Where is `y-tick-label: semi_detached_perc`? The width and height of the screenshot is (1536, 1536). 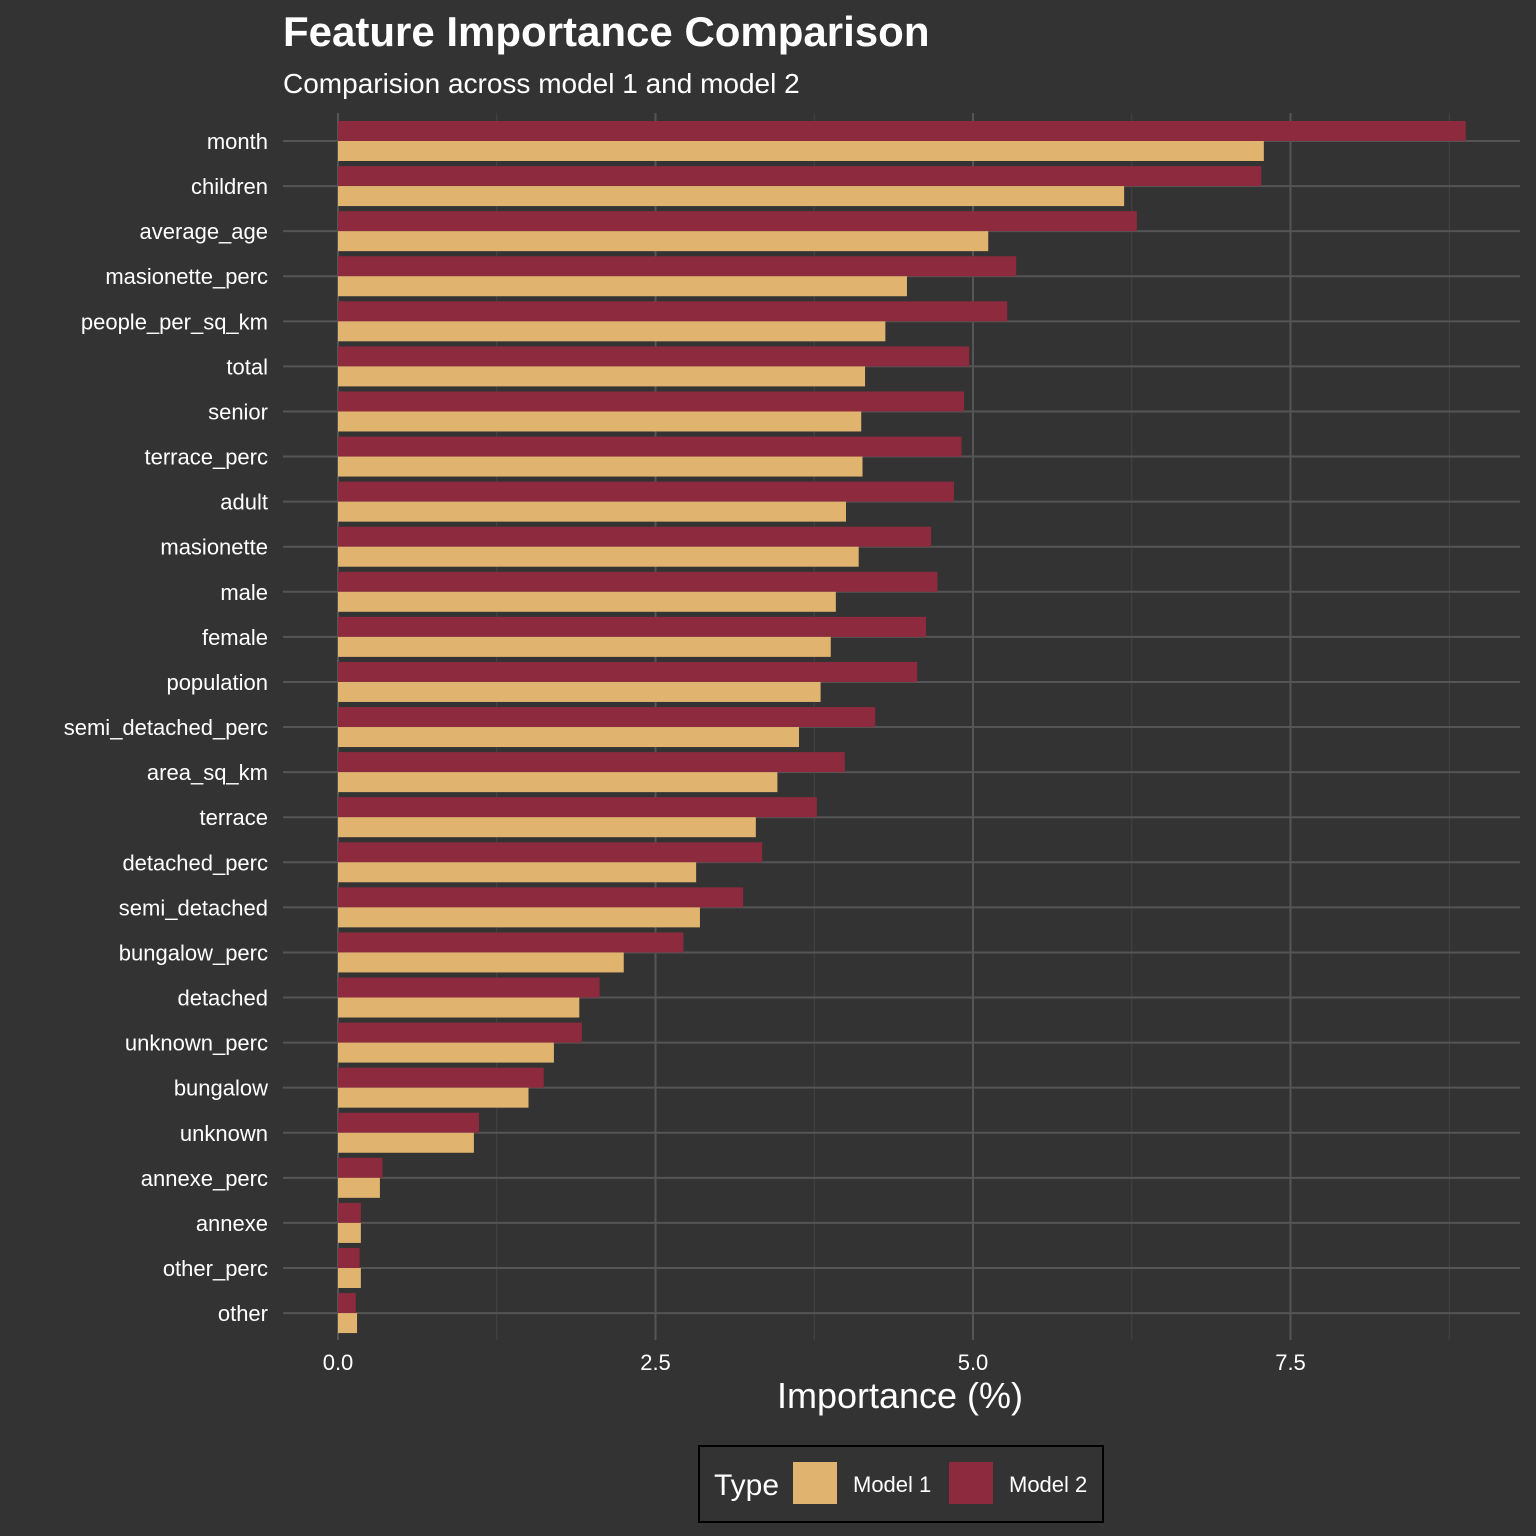
y-tick-label: semi_detached_perc is located at coordinates (166, 727).